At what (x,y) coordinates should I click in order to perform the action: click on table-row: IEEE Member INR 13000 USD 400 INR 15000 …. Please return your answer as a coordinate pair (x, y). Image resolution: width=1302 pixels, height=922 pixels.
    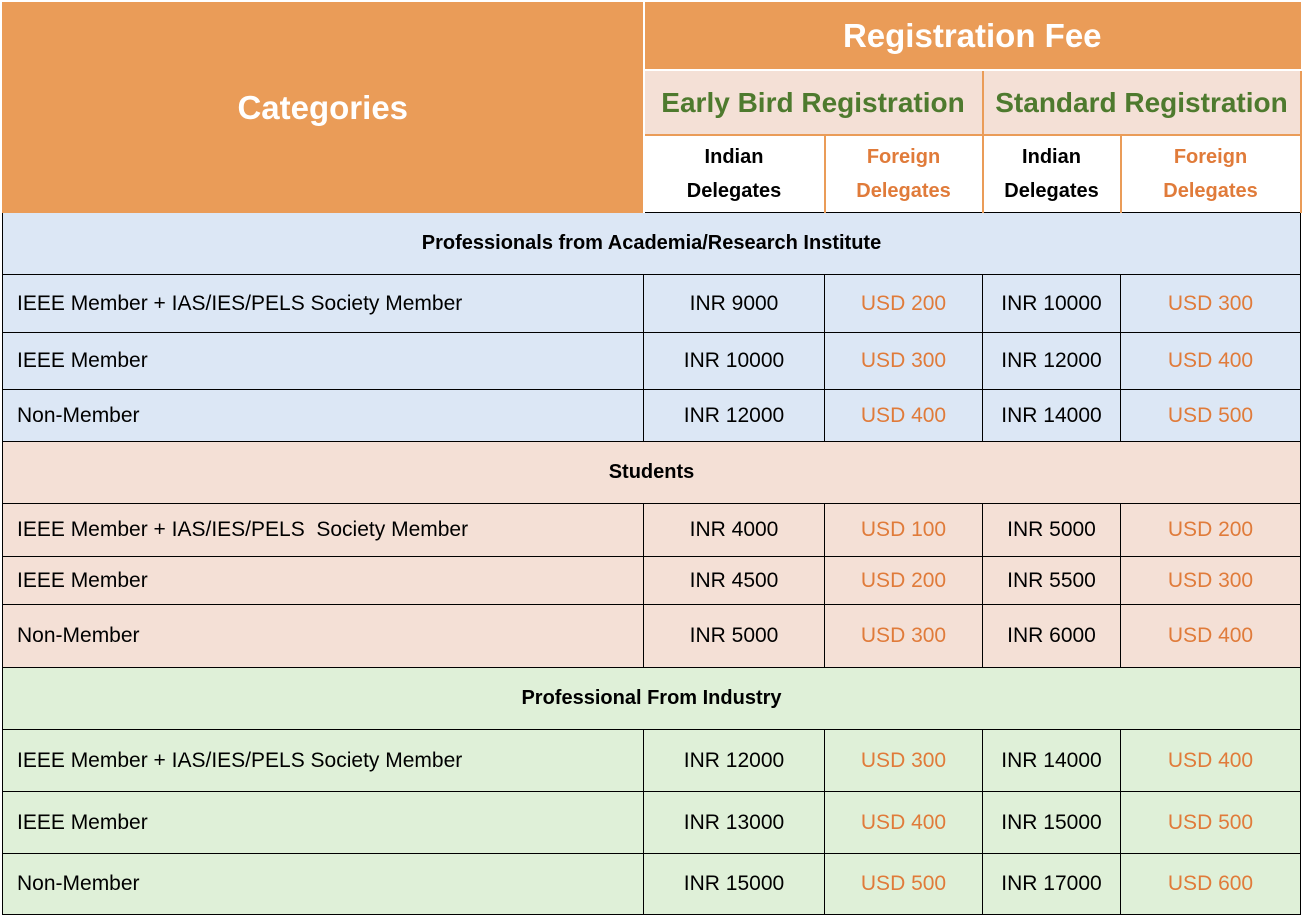
    Looking at the image, I should click on (651, 822).